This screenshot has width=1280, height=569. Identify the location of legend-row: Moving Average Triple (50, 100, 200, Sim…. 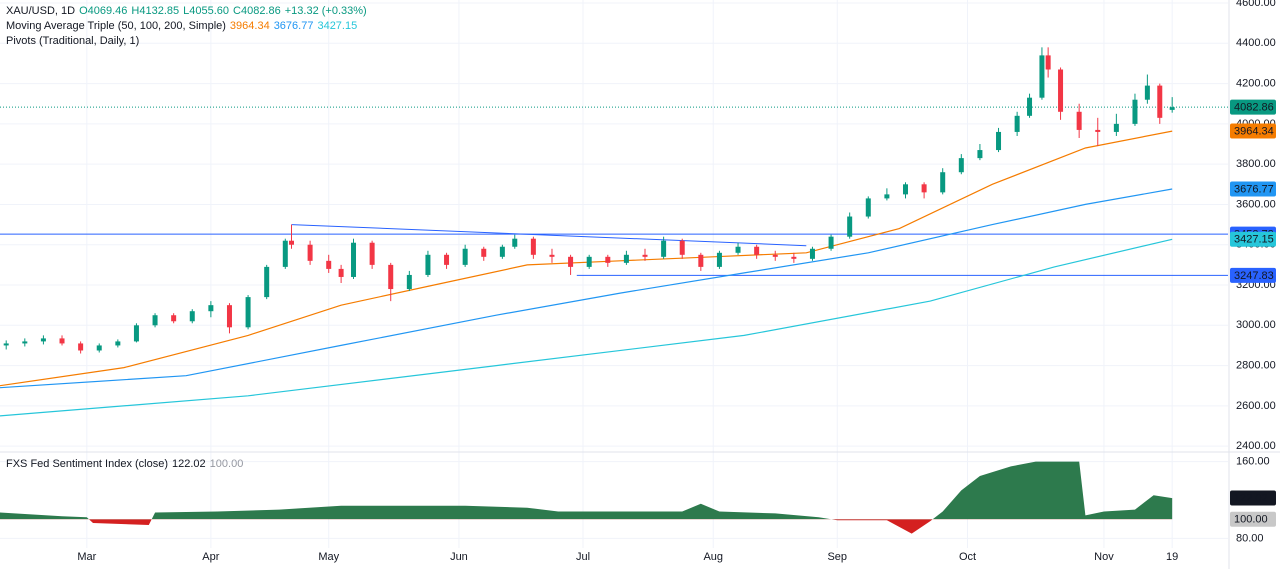
(188, 26).